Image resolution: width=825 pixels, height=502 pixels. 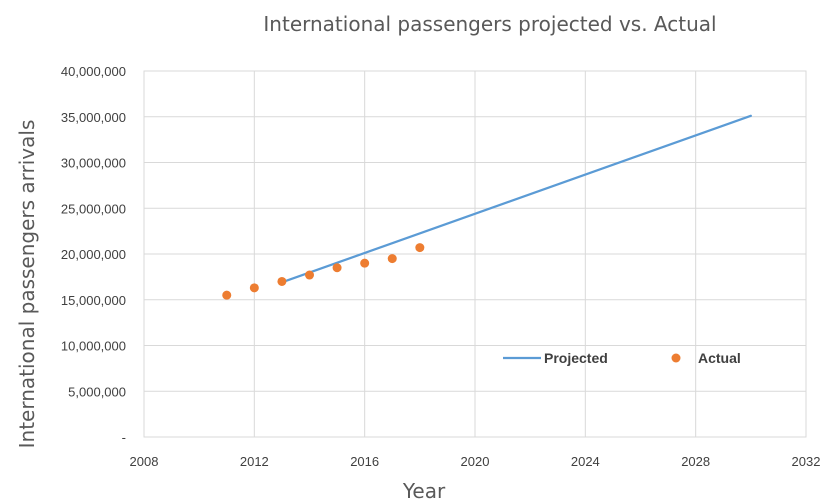 What do you see at coordinates (144, 461) in the screenshot?
I see `x-tick-label: 2008` at bounding box center [144, 461].